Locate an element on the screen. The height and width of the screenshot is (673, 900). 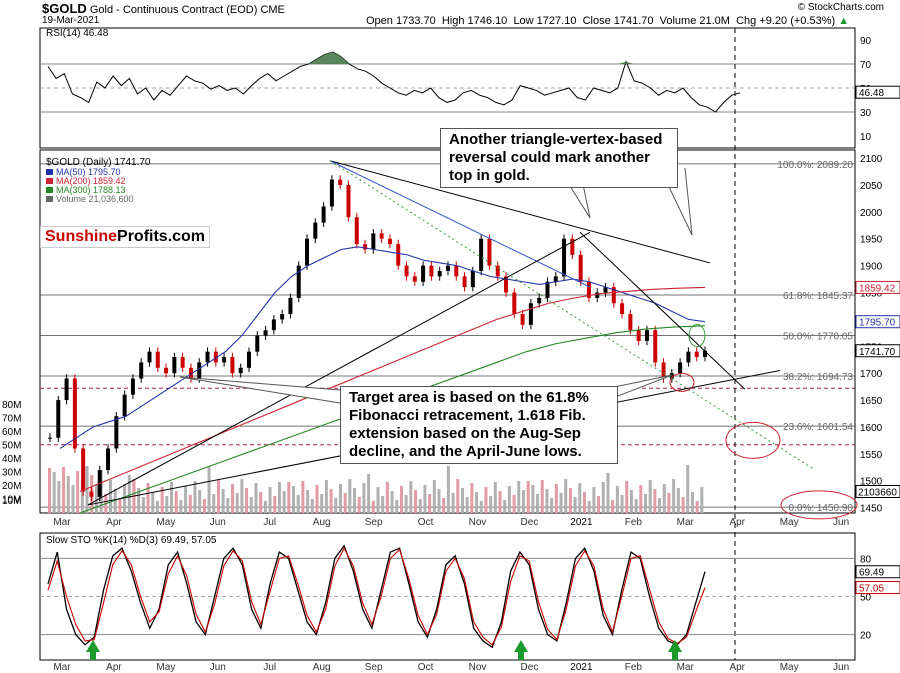
note2-pointer-left is located at coordinates (260, 390).